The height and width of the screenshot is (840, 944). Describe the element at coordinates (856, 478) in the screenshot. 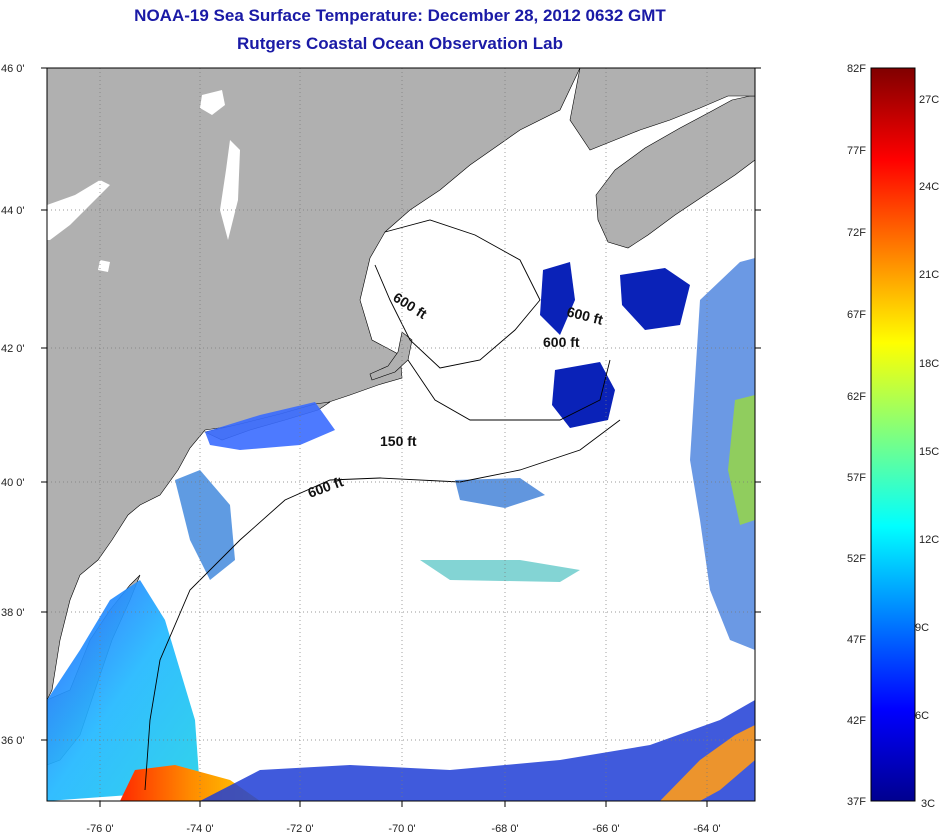

I see `colorbar-f-57: 57F` at that location.